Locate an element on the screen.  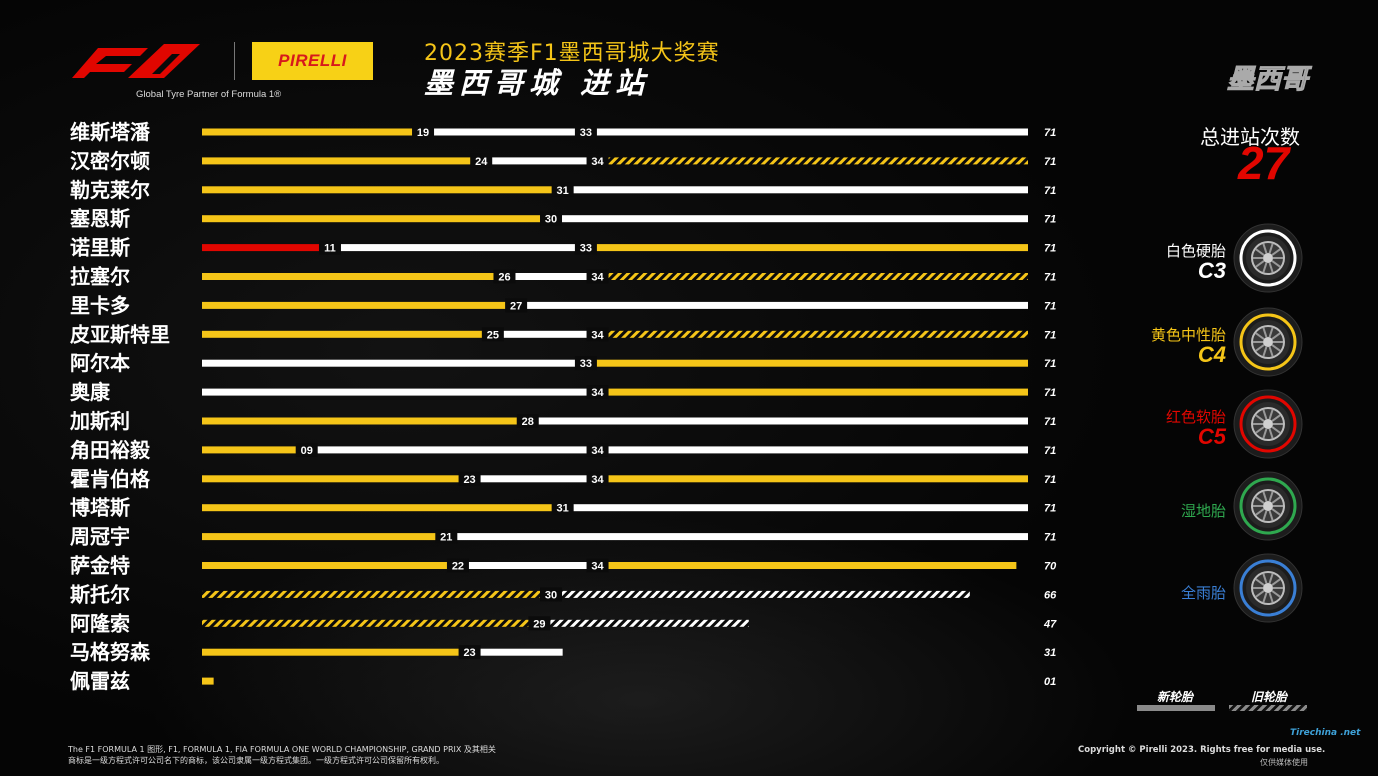
tyre-name: 黄色中性胎 is located at coordinates (1188, 335).